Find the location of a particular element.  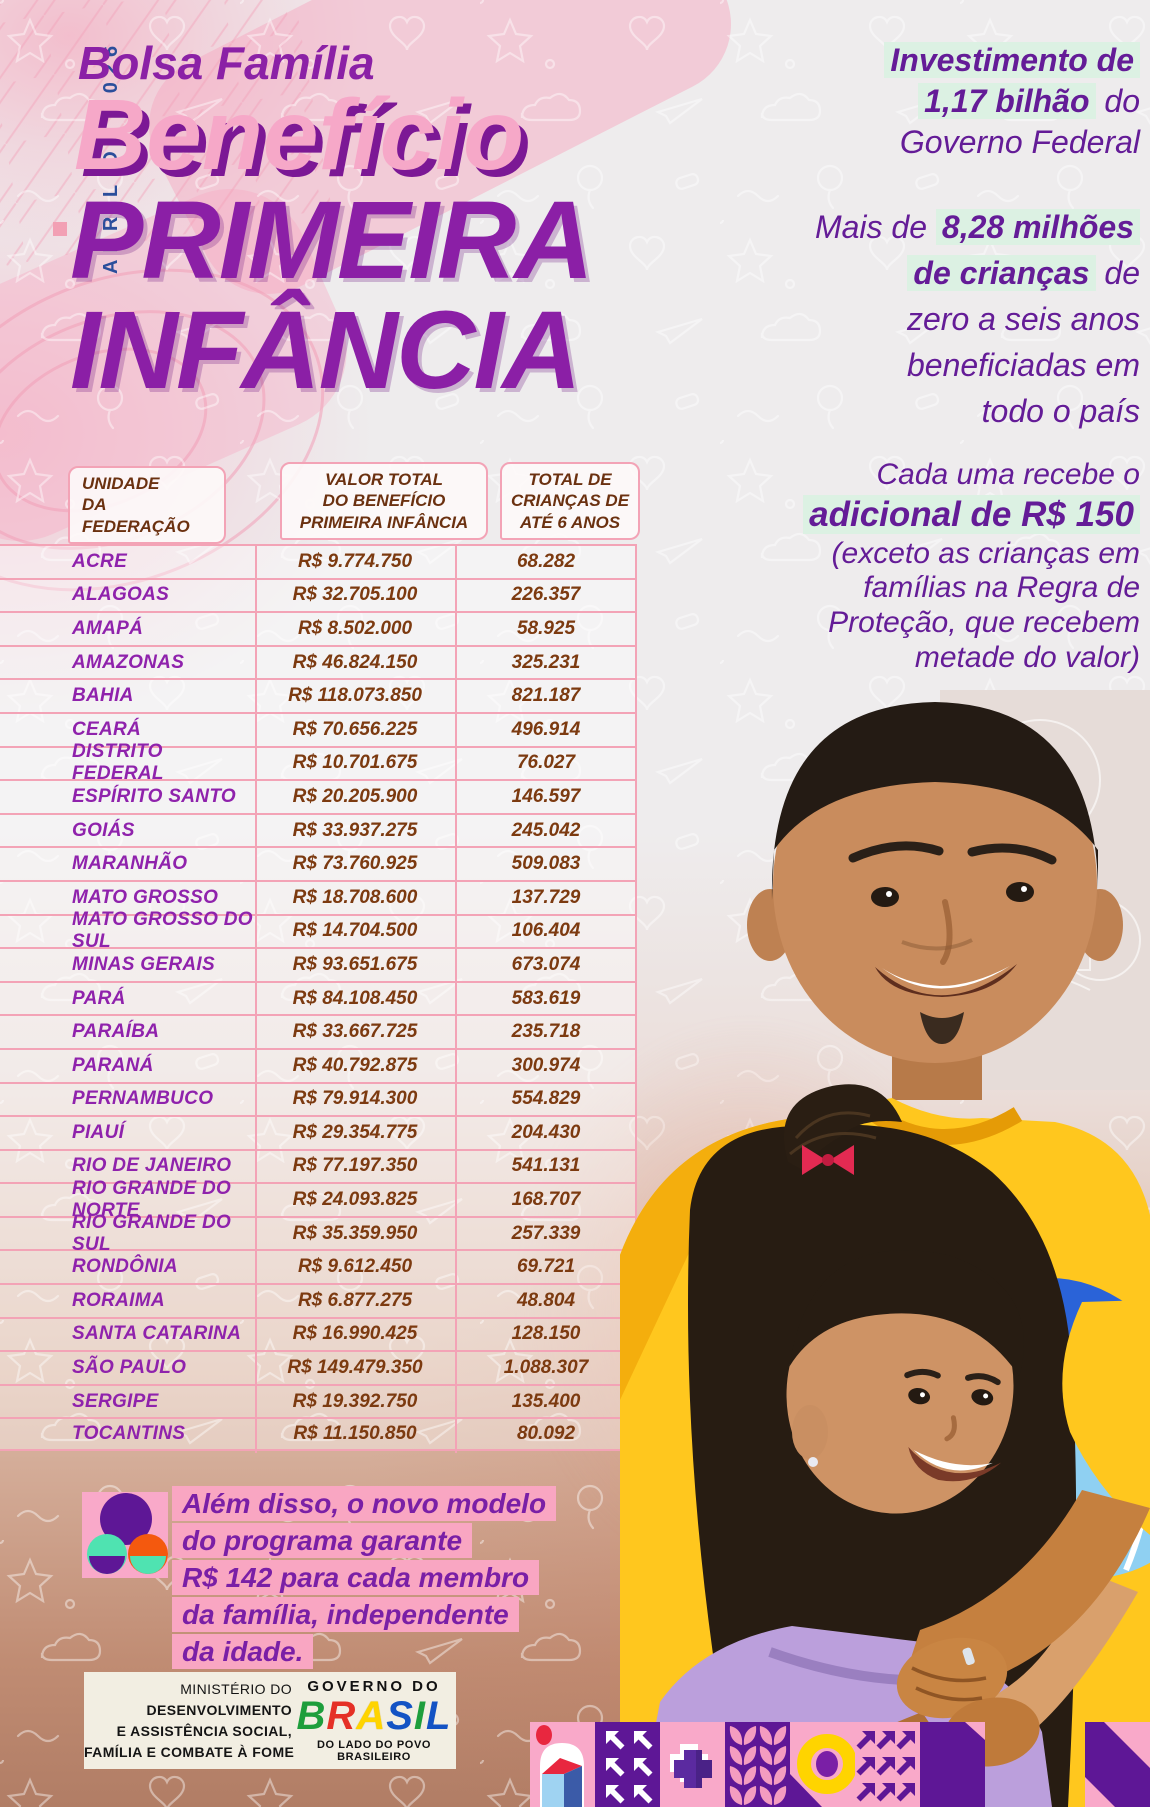

circles-icon is located at coordinates (125, 1535).